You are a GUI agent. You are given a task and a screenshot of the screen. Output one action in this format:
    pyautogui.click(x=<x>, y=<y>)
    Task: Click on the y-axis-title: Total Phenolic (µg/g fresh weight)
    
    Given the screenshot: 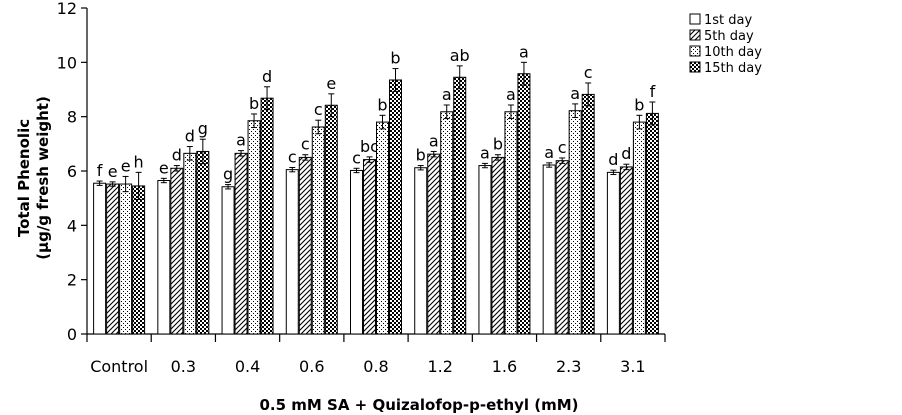 What is the action you would take?
    pyautogui.click(x=33, y=178)
    